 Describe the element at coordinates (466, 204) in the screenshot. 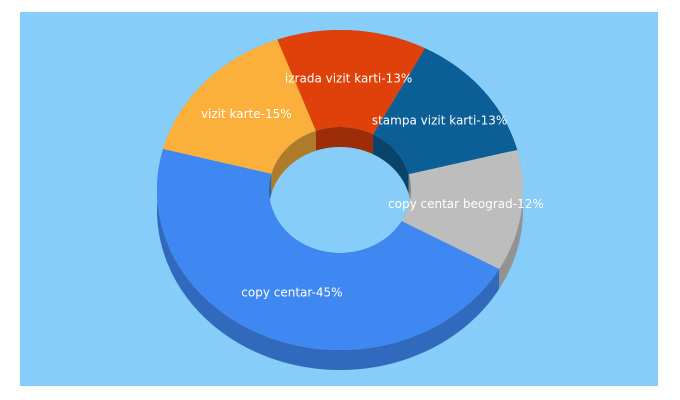

I see `slice-label: copy centar beograd-12%` at that location.